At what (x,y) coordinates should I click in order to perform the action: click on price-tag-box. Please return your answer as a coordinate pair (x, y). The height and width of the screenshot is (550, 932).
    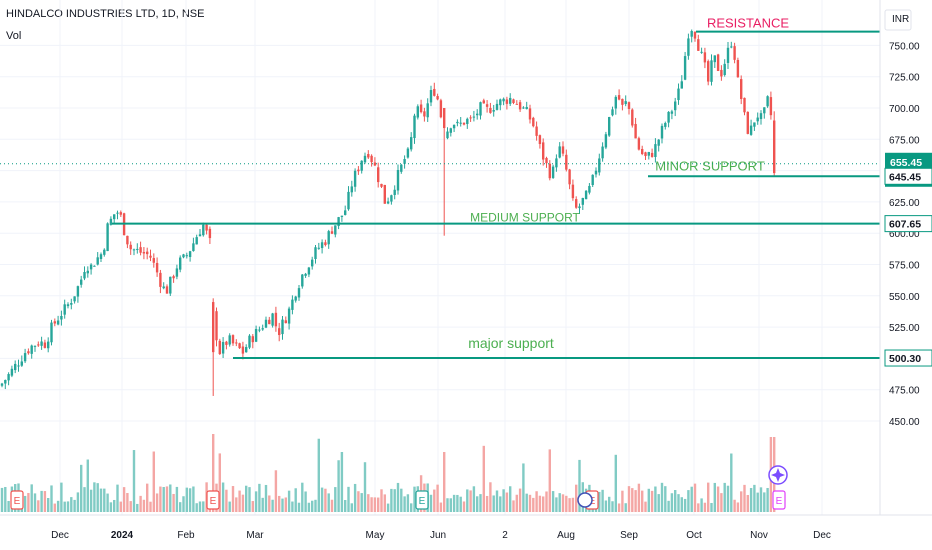
    Looking at the image, I should click on (908, 176).